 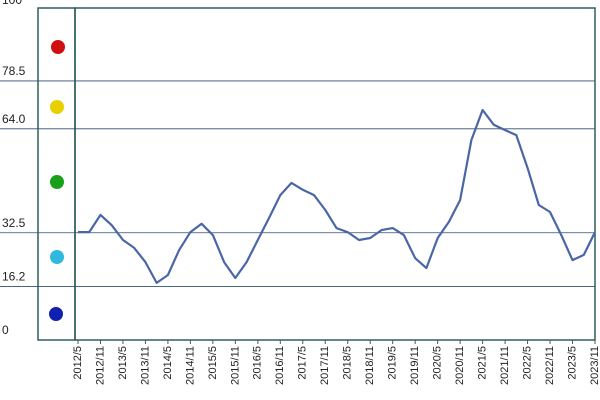 What do you see at coordinates (572, 363) in the screenshot?
I see `x-tick-label: 2023/5` at bounding box center [572, 363].